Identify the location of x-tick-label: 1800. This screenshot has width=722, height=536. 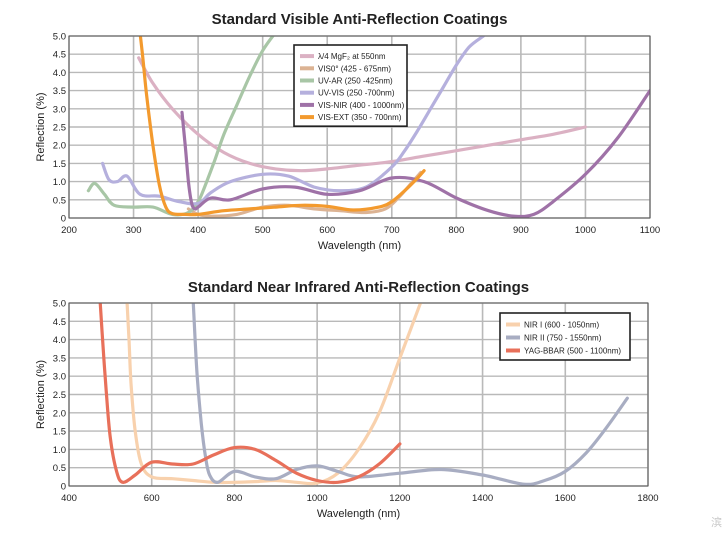
(647, 498).